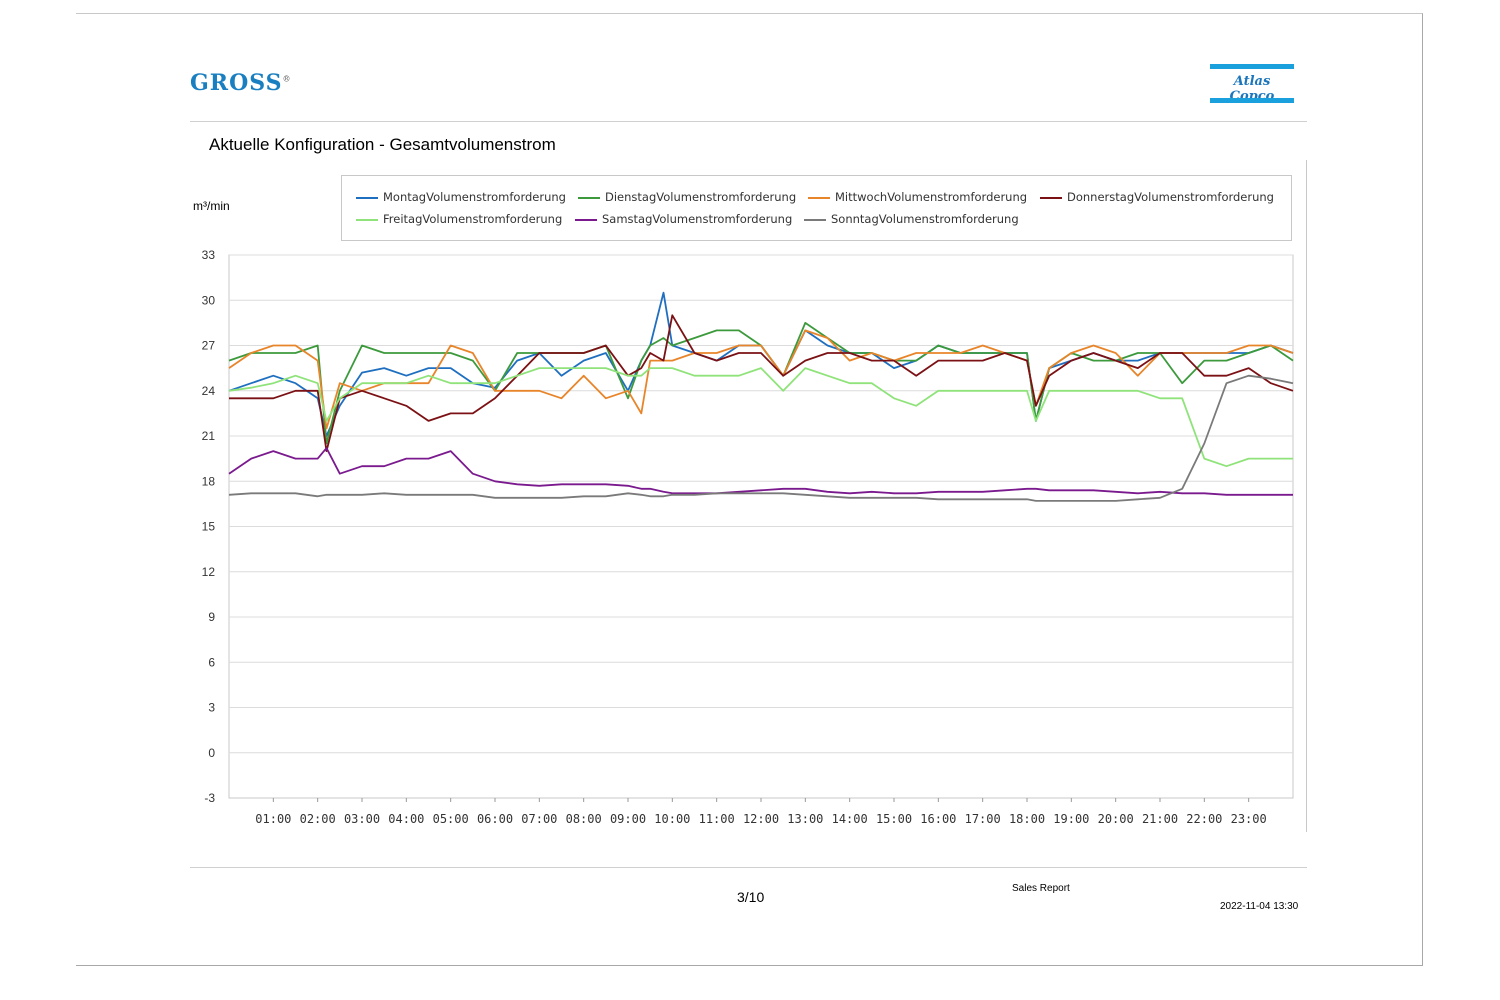 The height and width of the screenshot is (1000, 1500). What do you see at coordinates (1071, 819) in the screenshot?
I see `x-tick-label: 19:00` at bounding box center [1071, 819].